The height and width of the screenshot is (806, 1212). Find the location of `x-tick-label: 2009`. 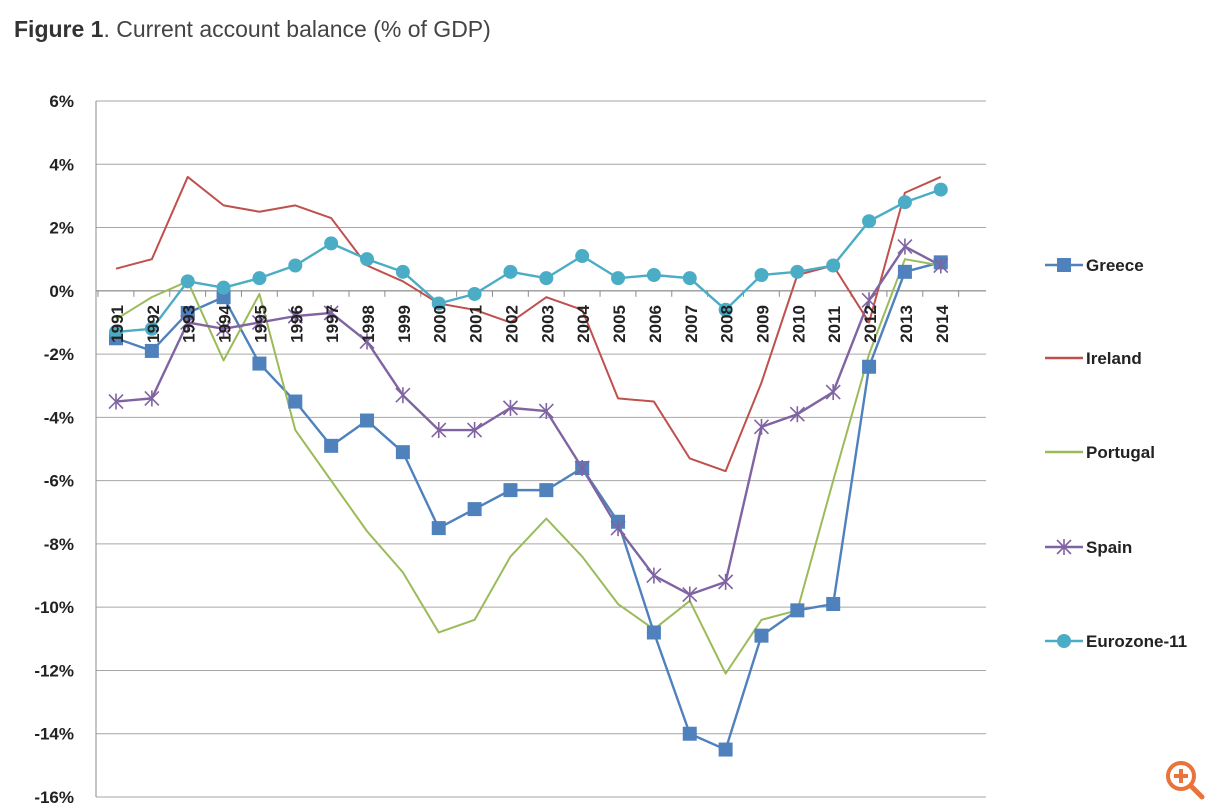

x-tick-label: 2009 is located at coordinates (762, 324).